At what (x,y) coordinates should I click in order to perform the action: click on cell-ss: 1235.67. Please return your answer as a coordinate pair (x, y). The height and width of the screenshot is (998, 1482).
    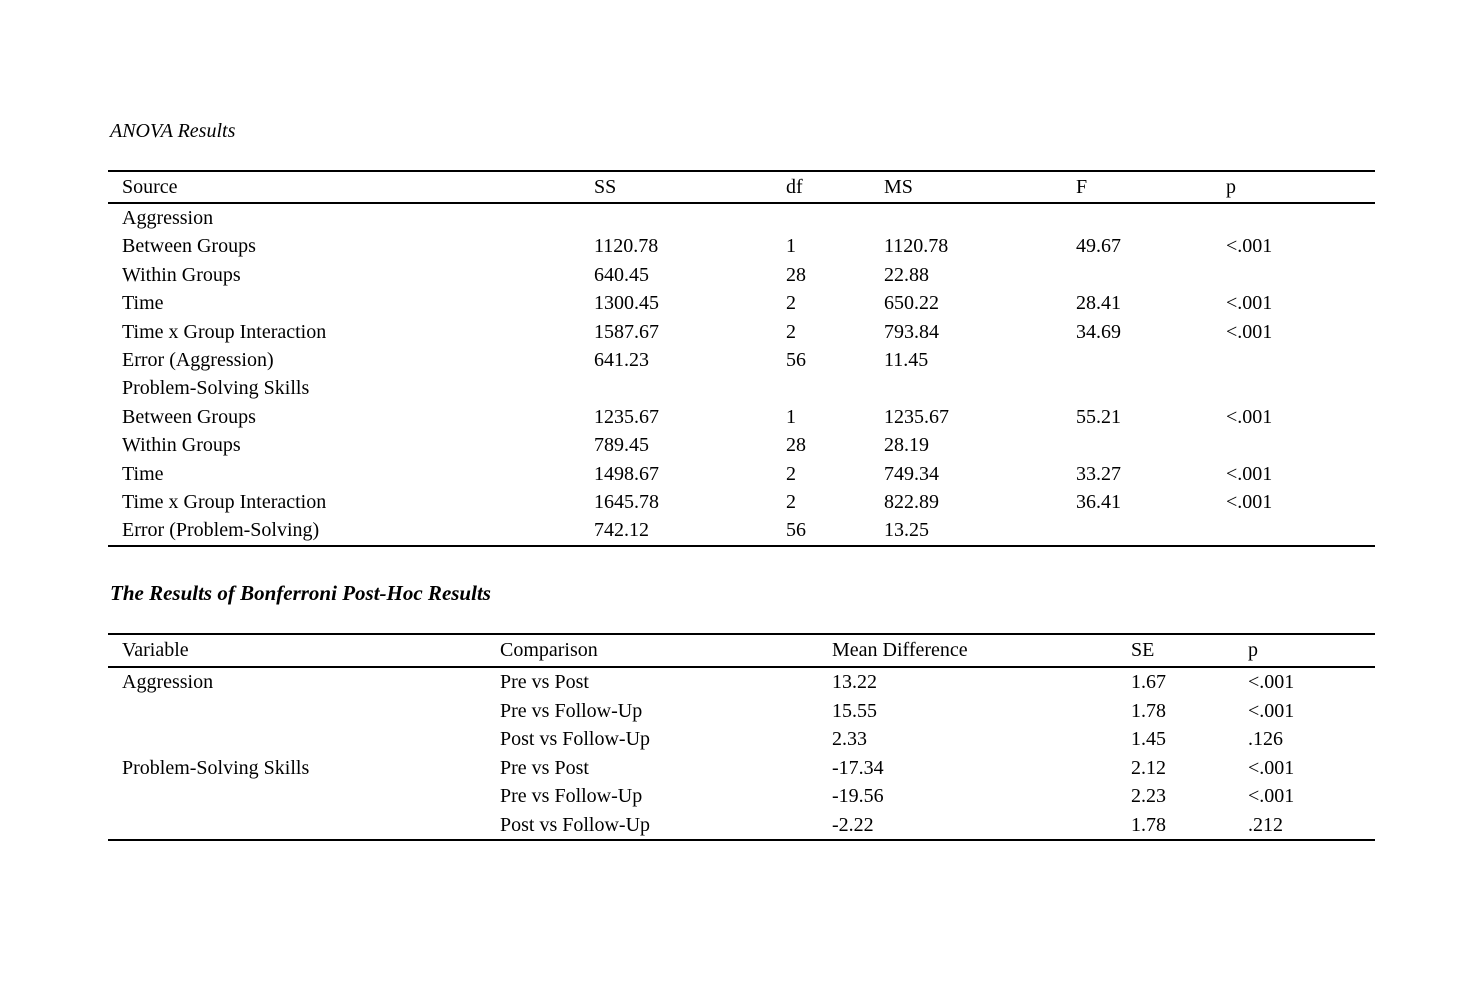
    Looking at the image, I should click on (626, 416).